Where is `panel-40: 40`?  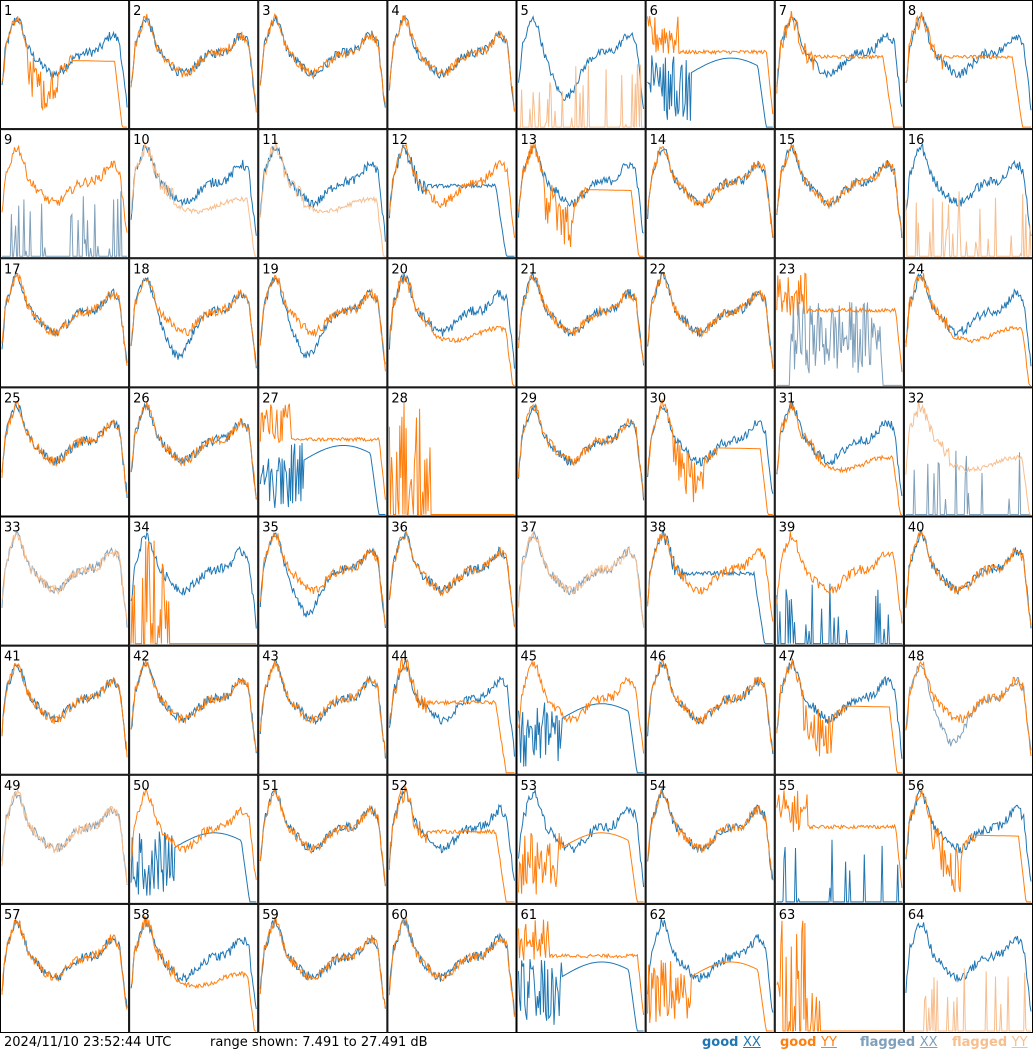 panel-40: 40 is located at coordinates (968, 581).